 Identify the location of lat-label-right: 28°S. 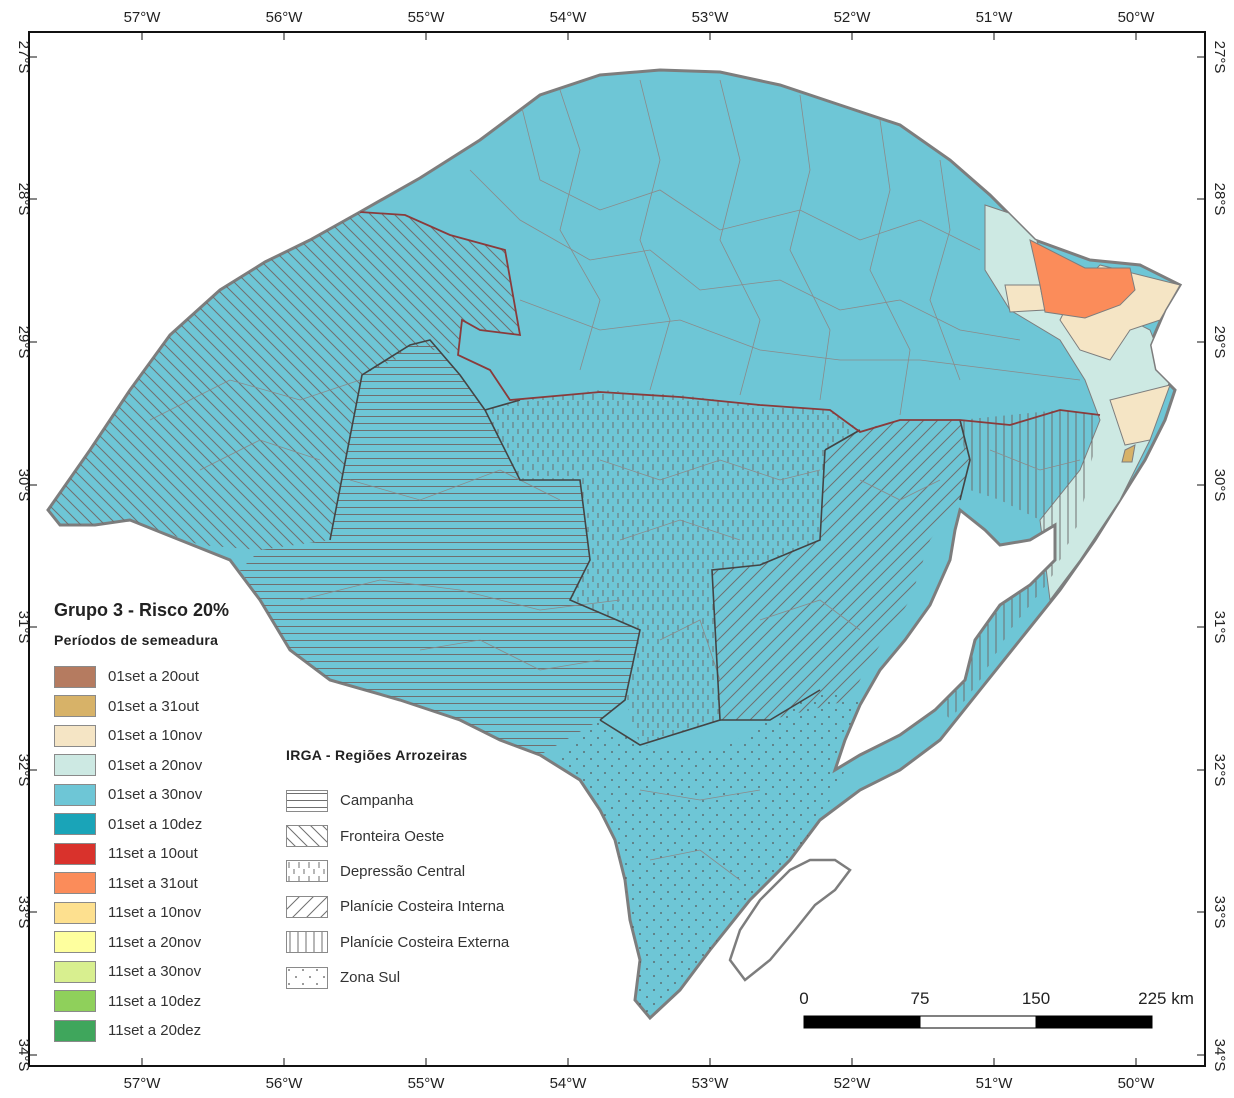
(1219, 199).